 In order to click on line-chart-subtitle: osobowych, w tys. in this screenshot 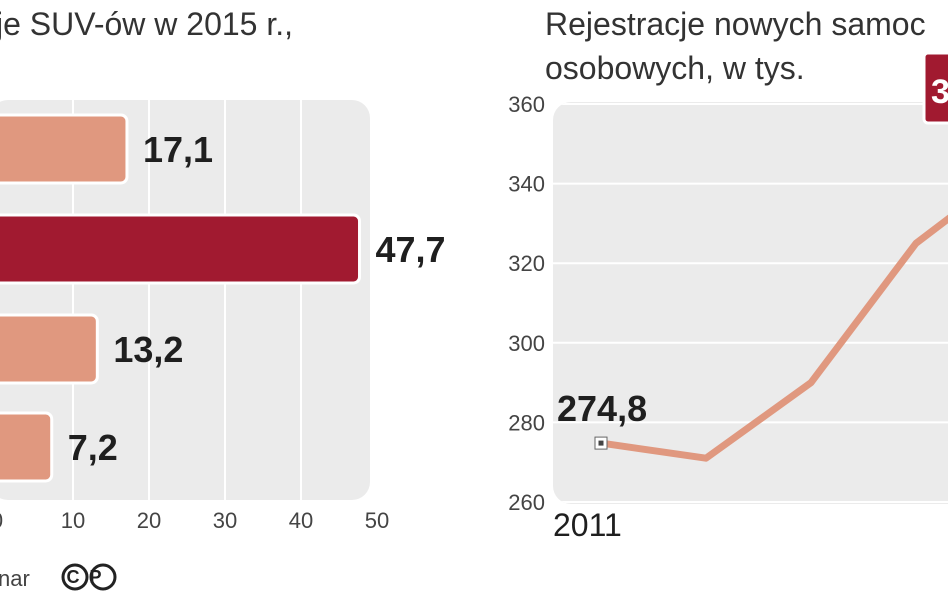, I will do `click(675, 68)`.